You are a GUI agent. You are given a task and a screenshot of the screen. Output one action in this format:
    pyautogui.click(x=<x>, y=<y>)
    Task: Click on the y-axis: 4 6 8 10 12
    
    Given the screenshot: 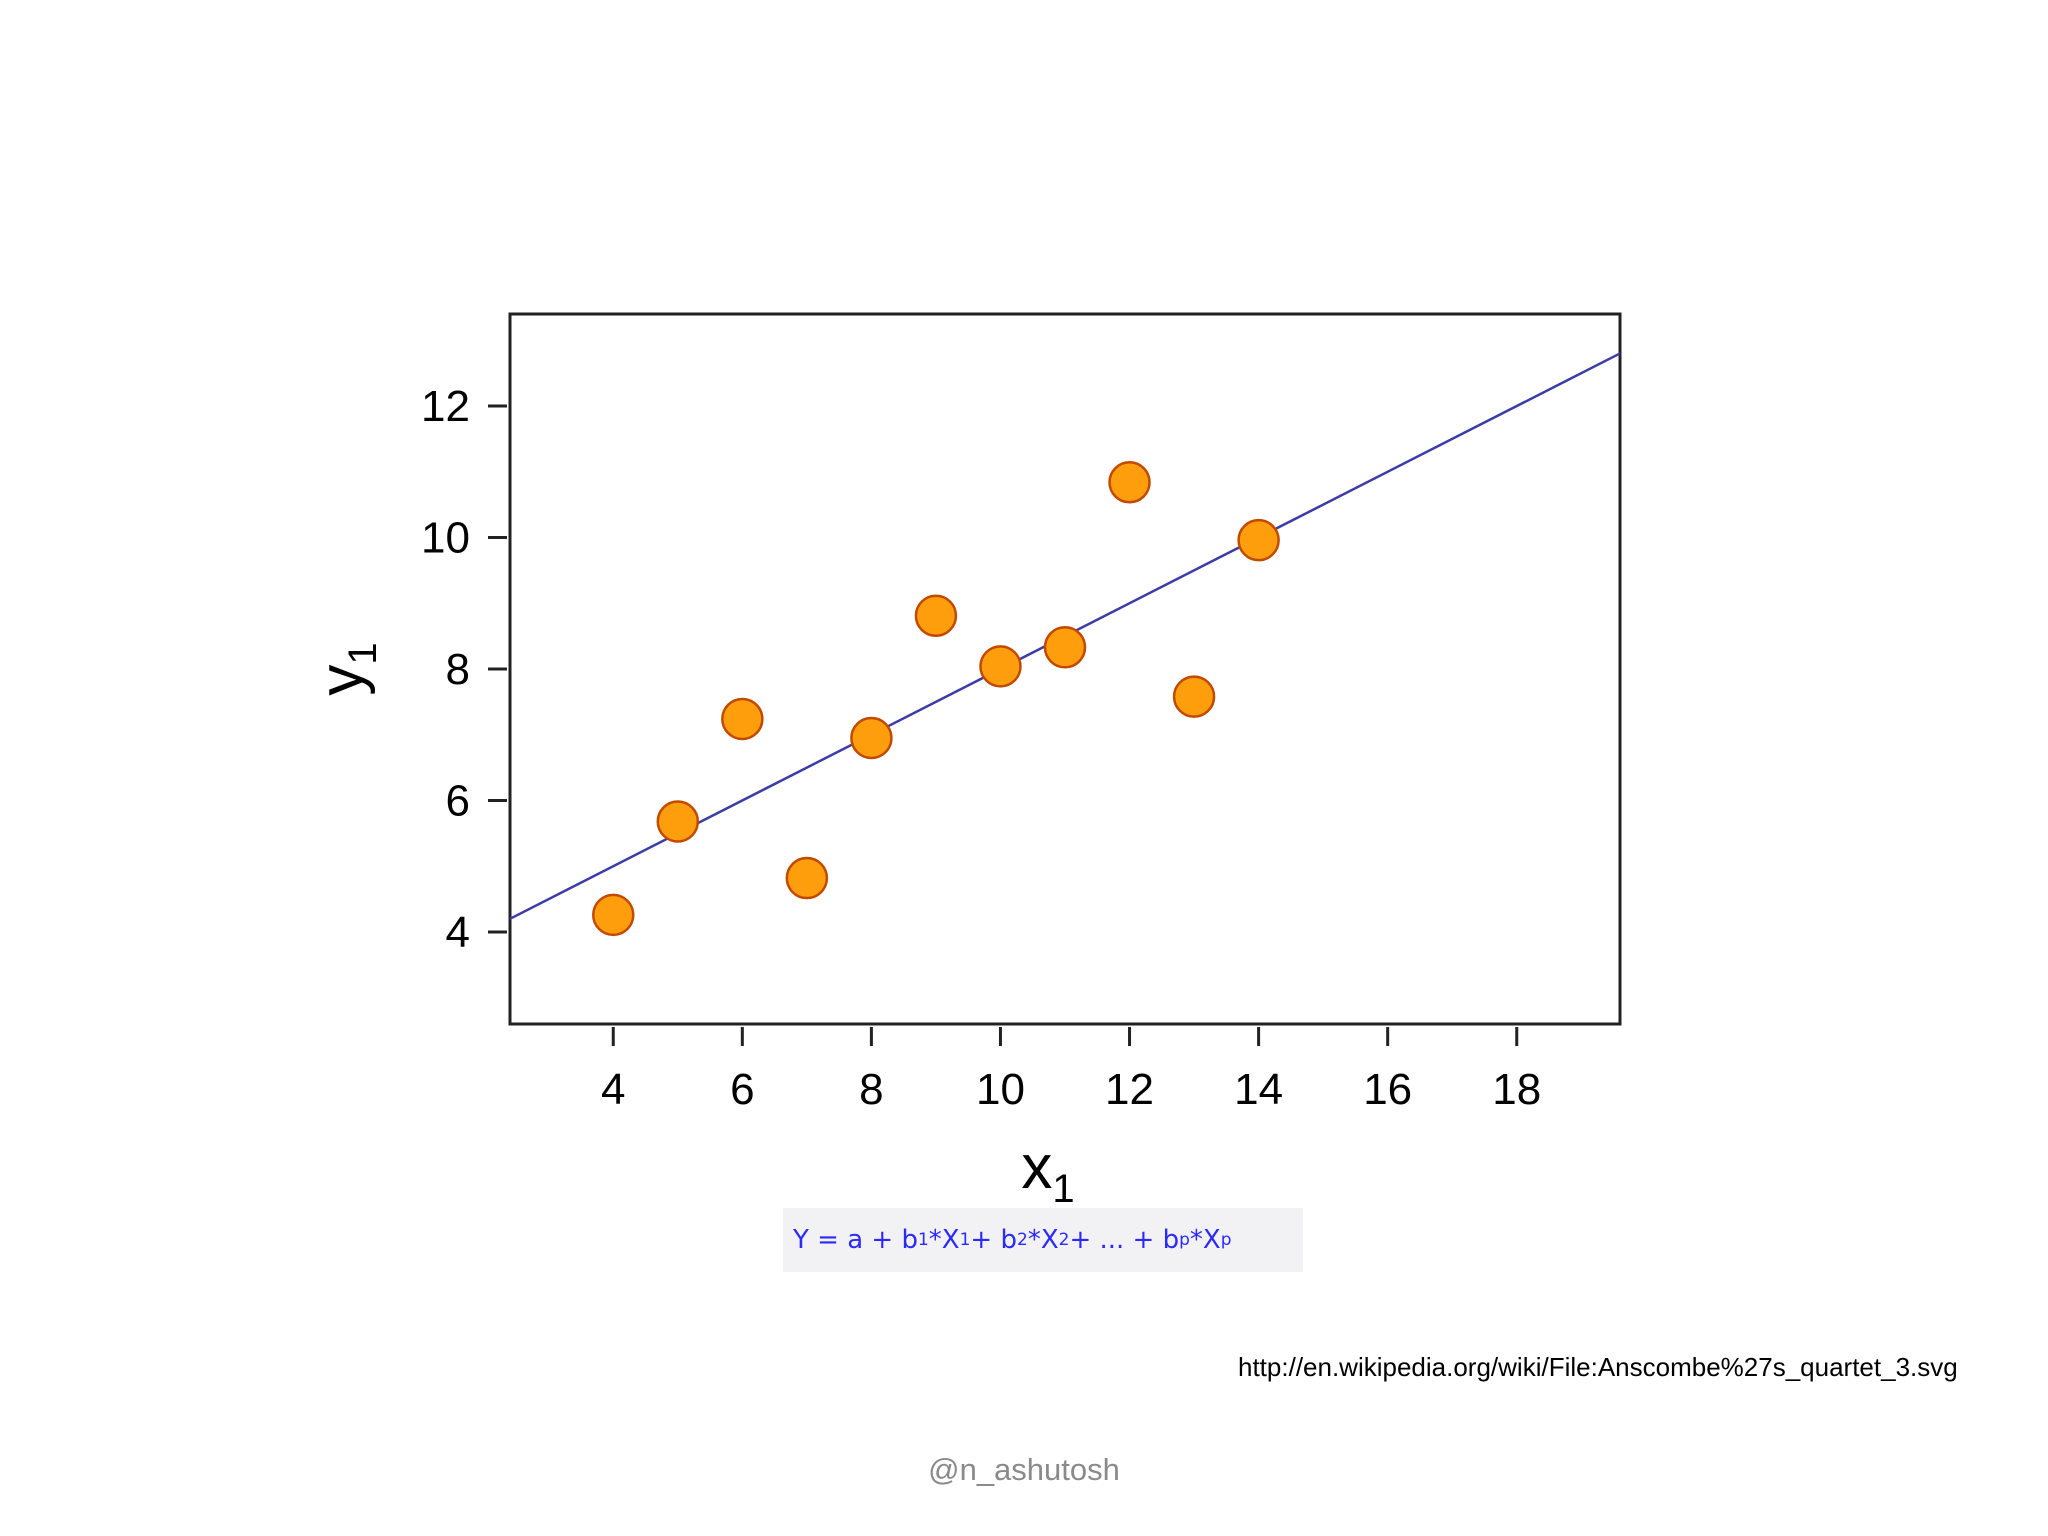 What is the action you would take?
    pyautogui.click(x=464, y=669)
    